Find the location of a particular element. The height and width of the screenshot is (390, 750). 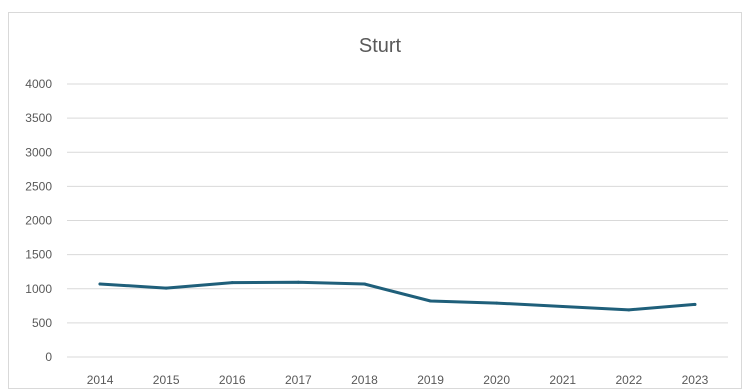

y-tick-label: 3000 is located at coordinates (38, 152).